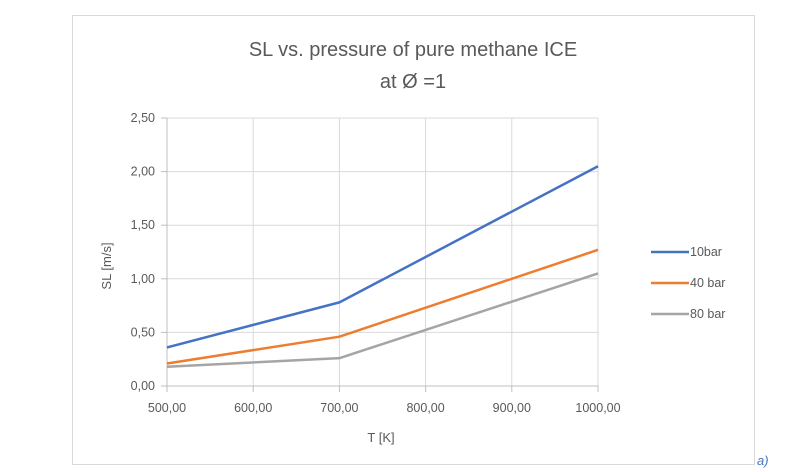 The height and width of the screenshot is (472, 789). I want to click on y-tick-label: 0,00, so click(143, 386).